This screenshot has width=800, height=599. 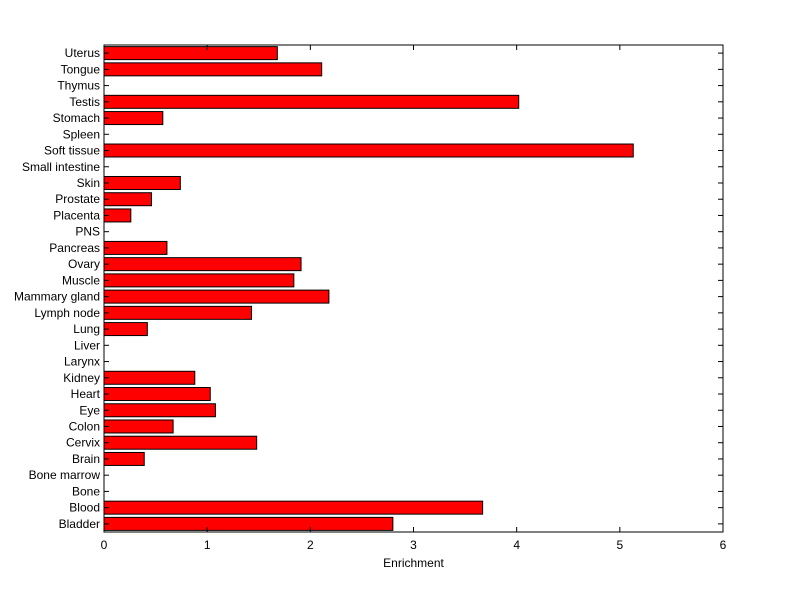 I want to click on bar-bladder, so click(x=248, y=523).